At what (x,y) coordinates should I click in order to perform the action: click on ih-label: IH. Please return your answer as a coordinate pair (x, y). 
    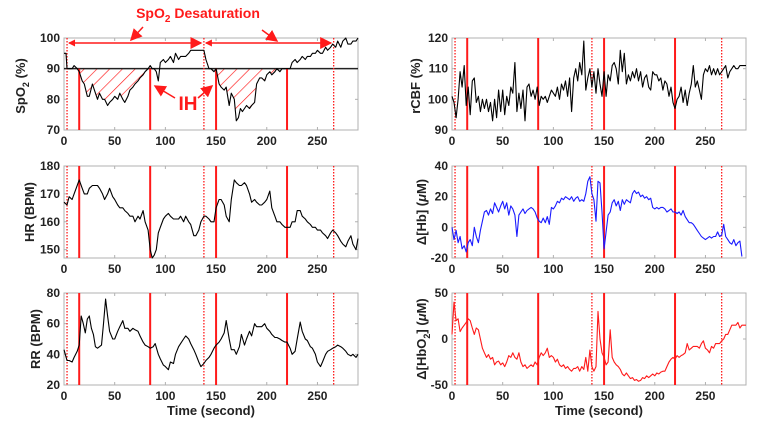
    Looking at the image, I should click on (188, 104).